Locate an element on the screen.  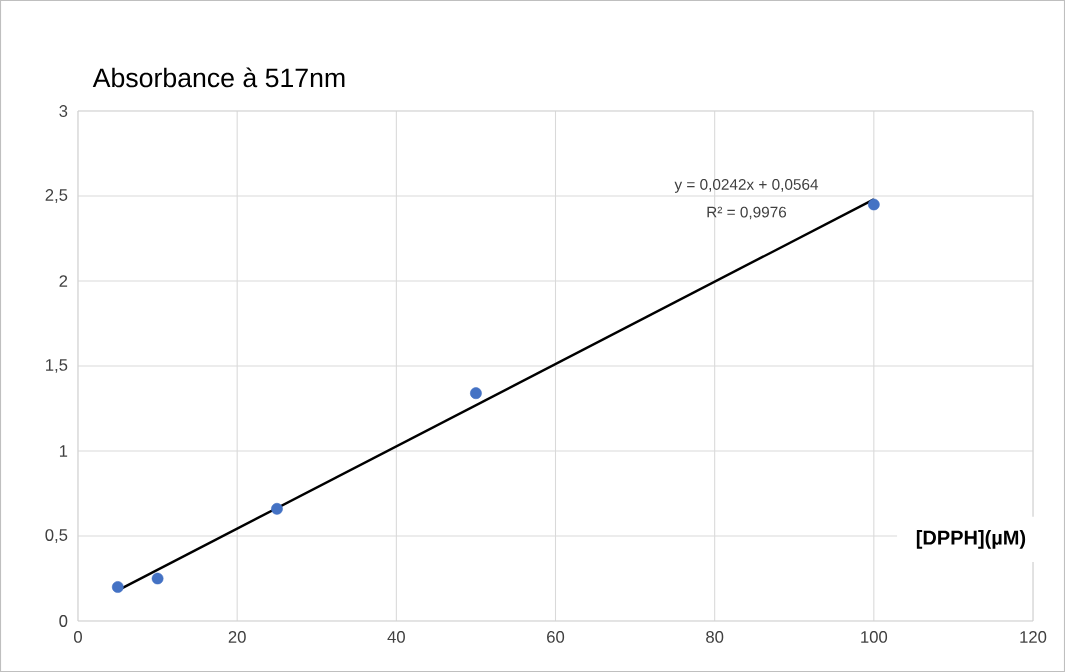
y-tick-label: 2,5 is located at coordinates (56, 196).